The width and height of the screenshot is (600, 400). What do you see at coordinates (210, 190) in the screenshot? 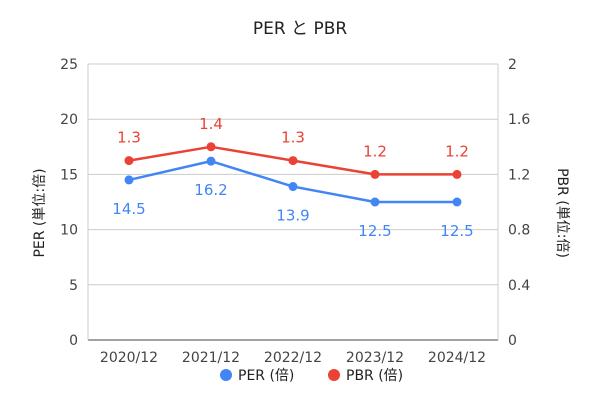
I see `data-label: 16.2` at bounding box center [210, 190].